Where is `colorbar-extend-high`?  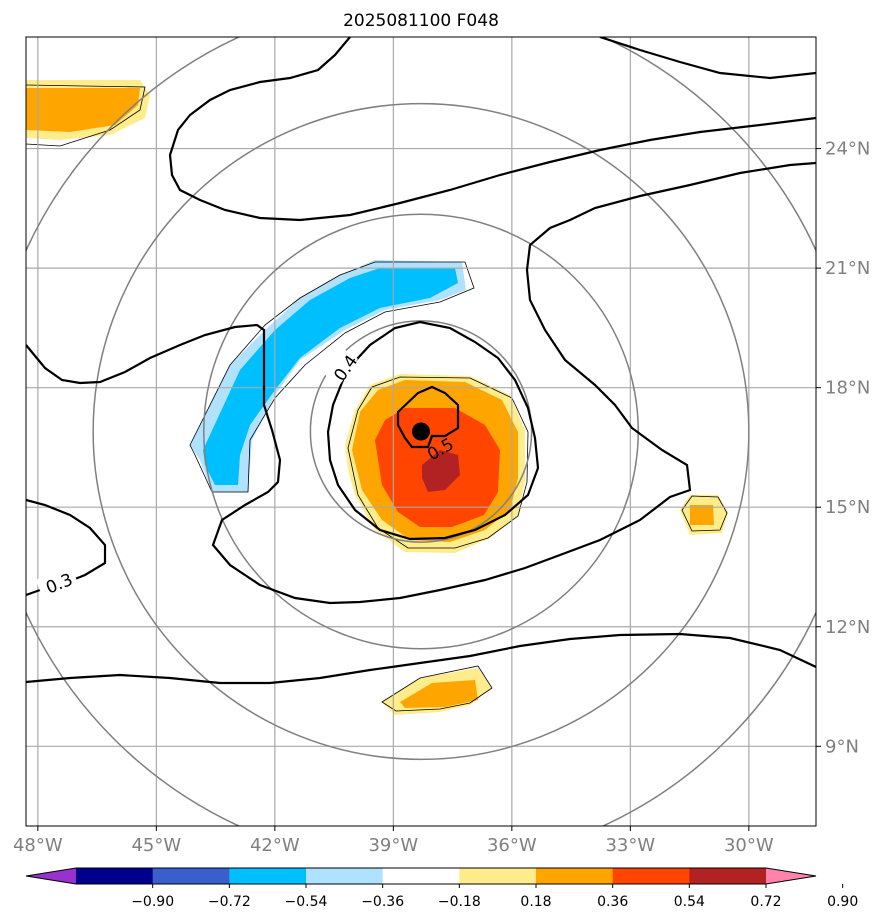
colorbar-extend-high is located at coordinates (791, 876).